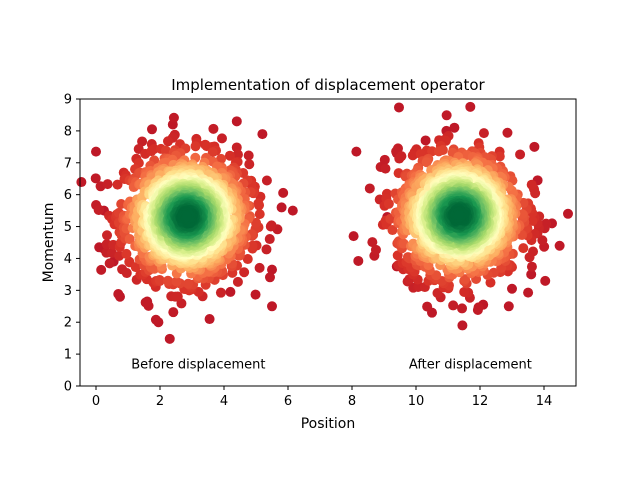 The height and width of the screenshot is (480, 640). Describe the element at coordinates (352, 401) in the screenshot. I see `x-tick-label: 8` at that location.